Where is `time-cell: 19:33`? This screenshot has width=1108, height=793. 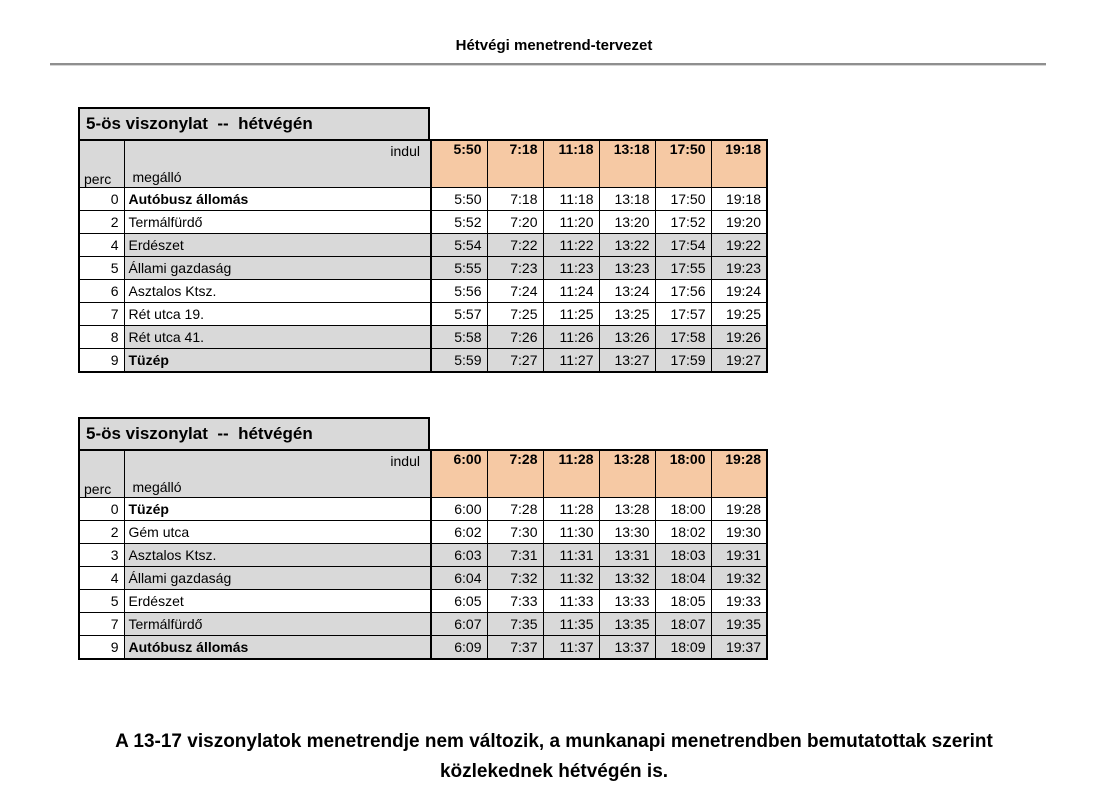 time-cell: 19:33 is located at coordinates (739, 601).